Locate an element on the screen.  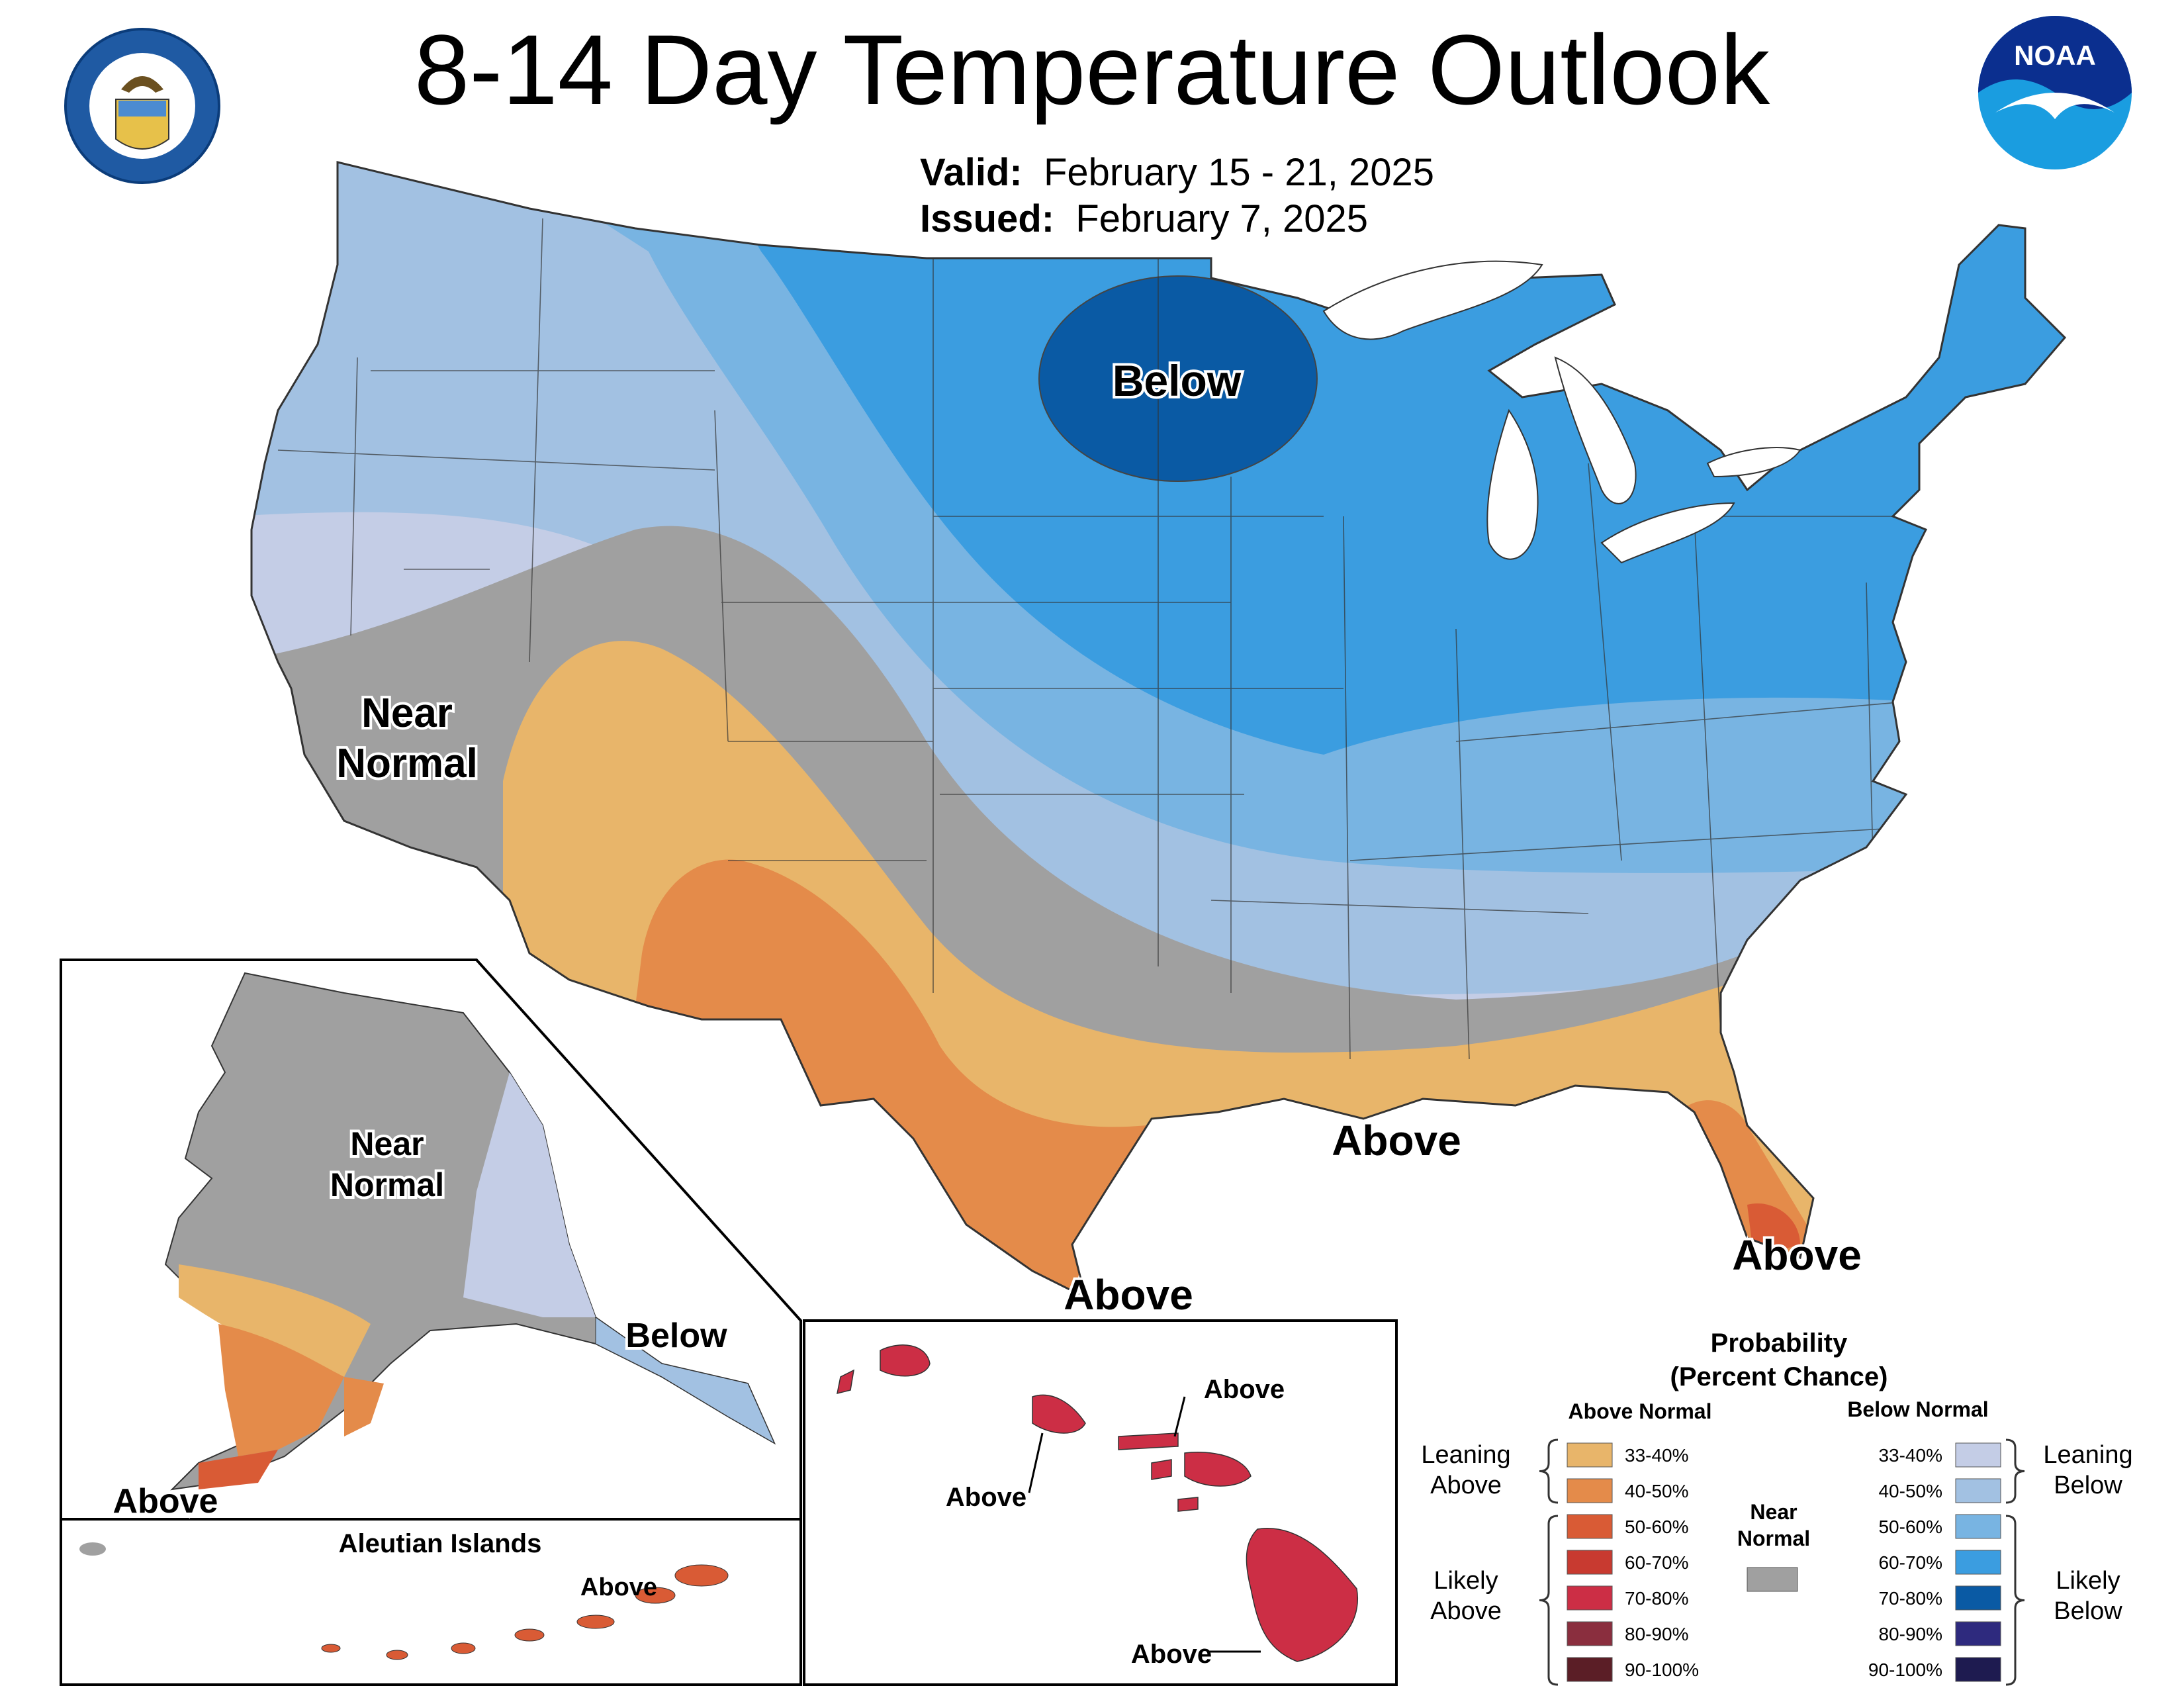
label-alaska-near-normal: Near Normal is located at coordinates (387, 1164).